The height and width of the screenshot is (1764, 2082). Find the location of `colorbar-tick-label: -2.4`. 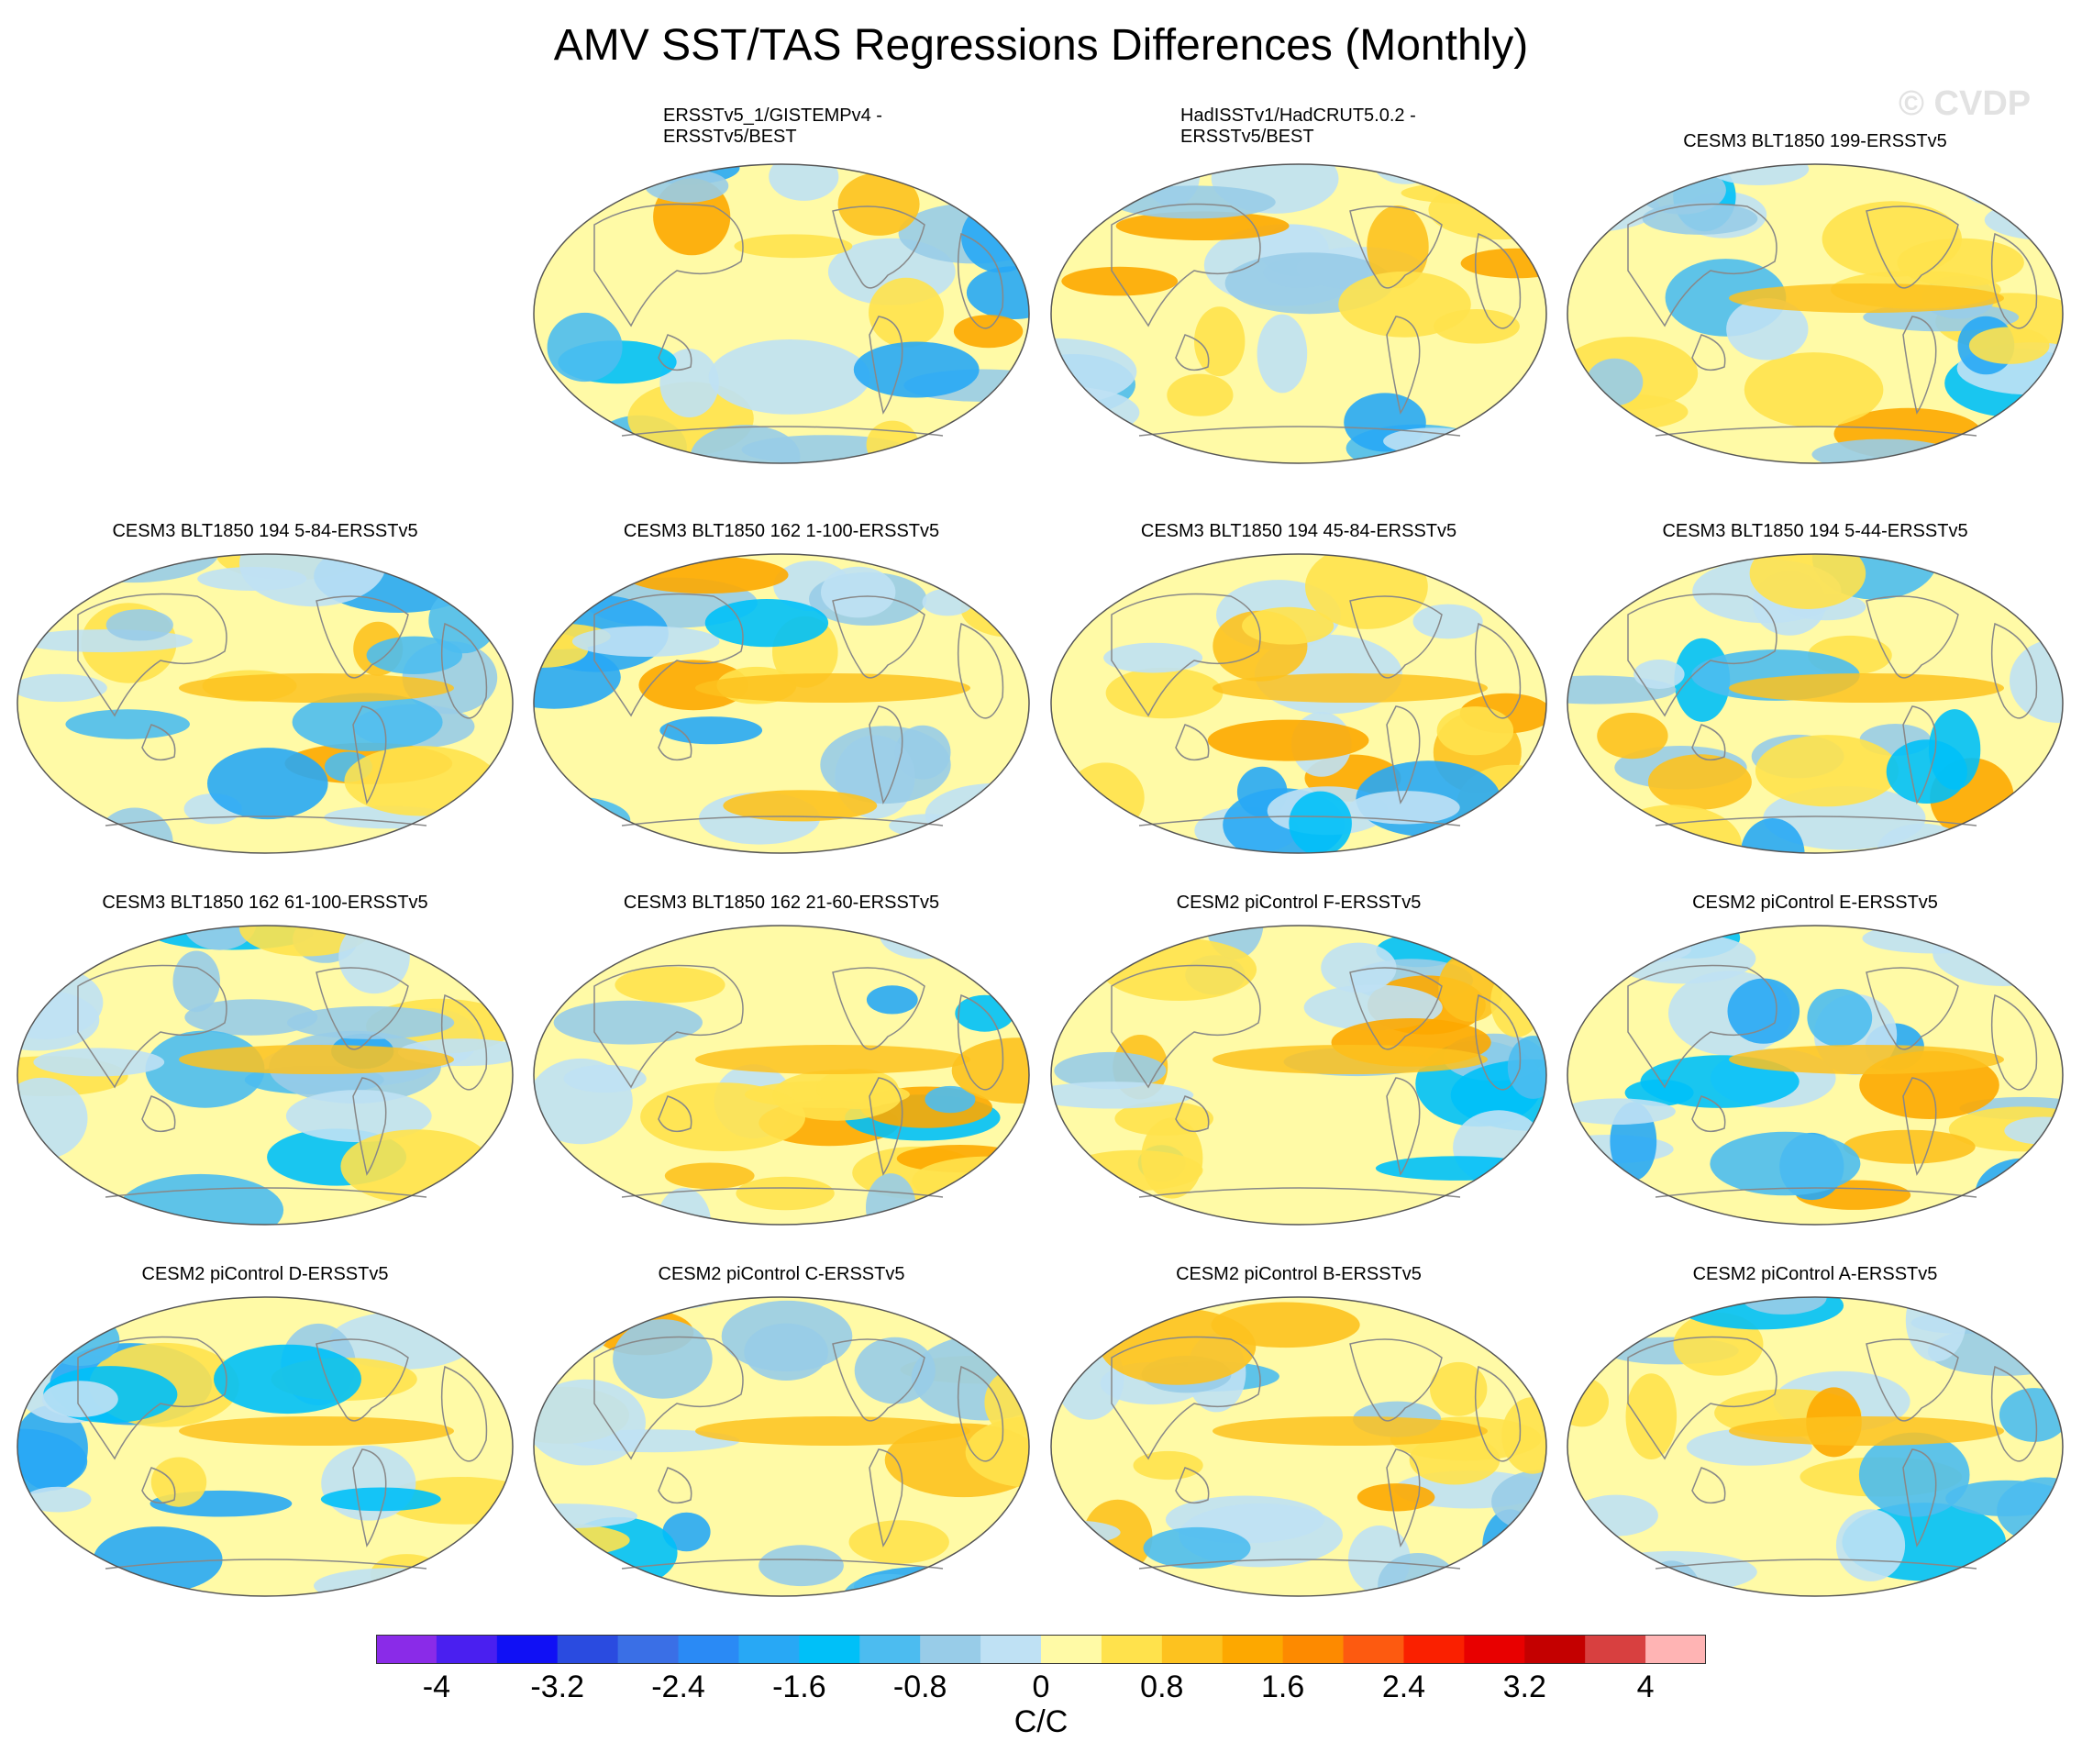

colorbar-tick-label: -2.4 is located at coordinates (678, 1687).